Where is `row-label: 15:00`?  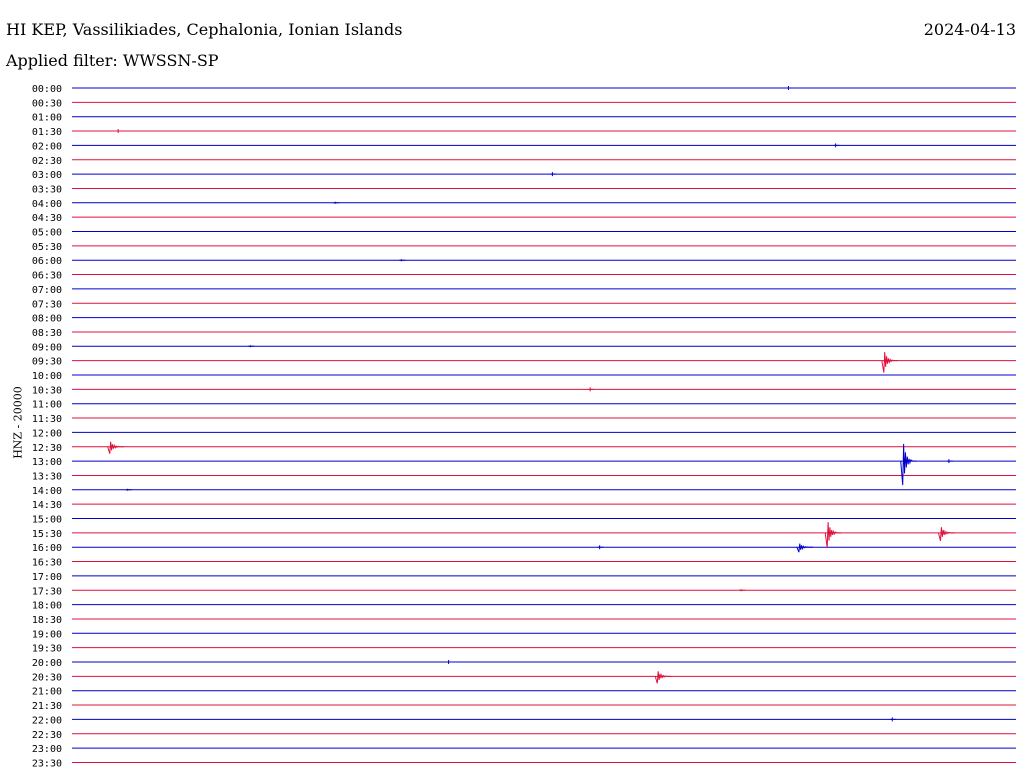 row-label: 15:00 is located at coordinates (47, 520).